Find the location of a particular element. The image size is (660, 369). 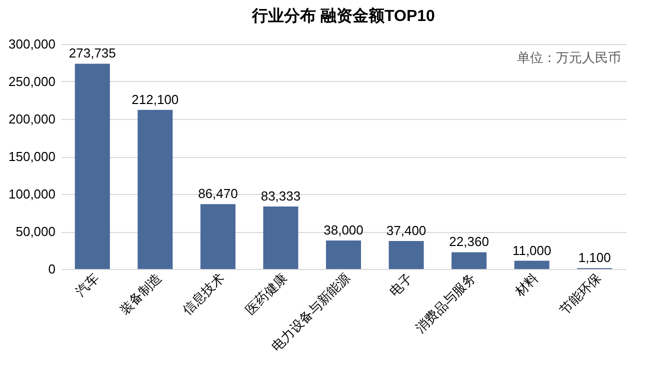

x-tick-label: 装备制造 is located at coordinates (140, 294).